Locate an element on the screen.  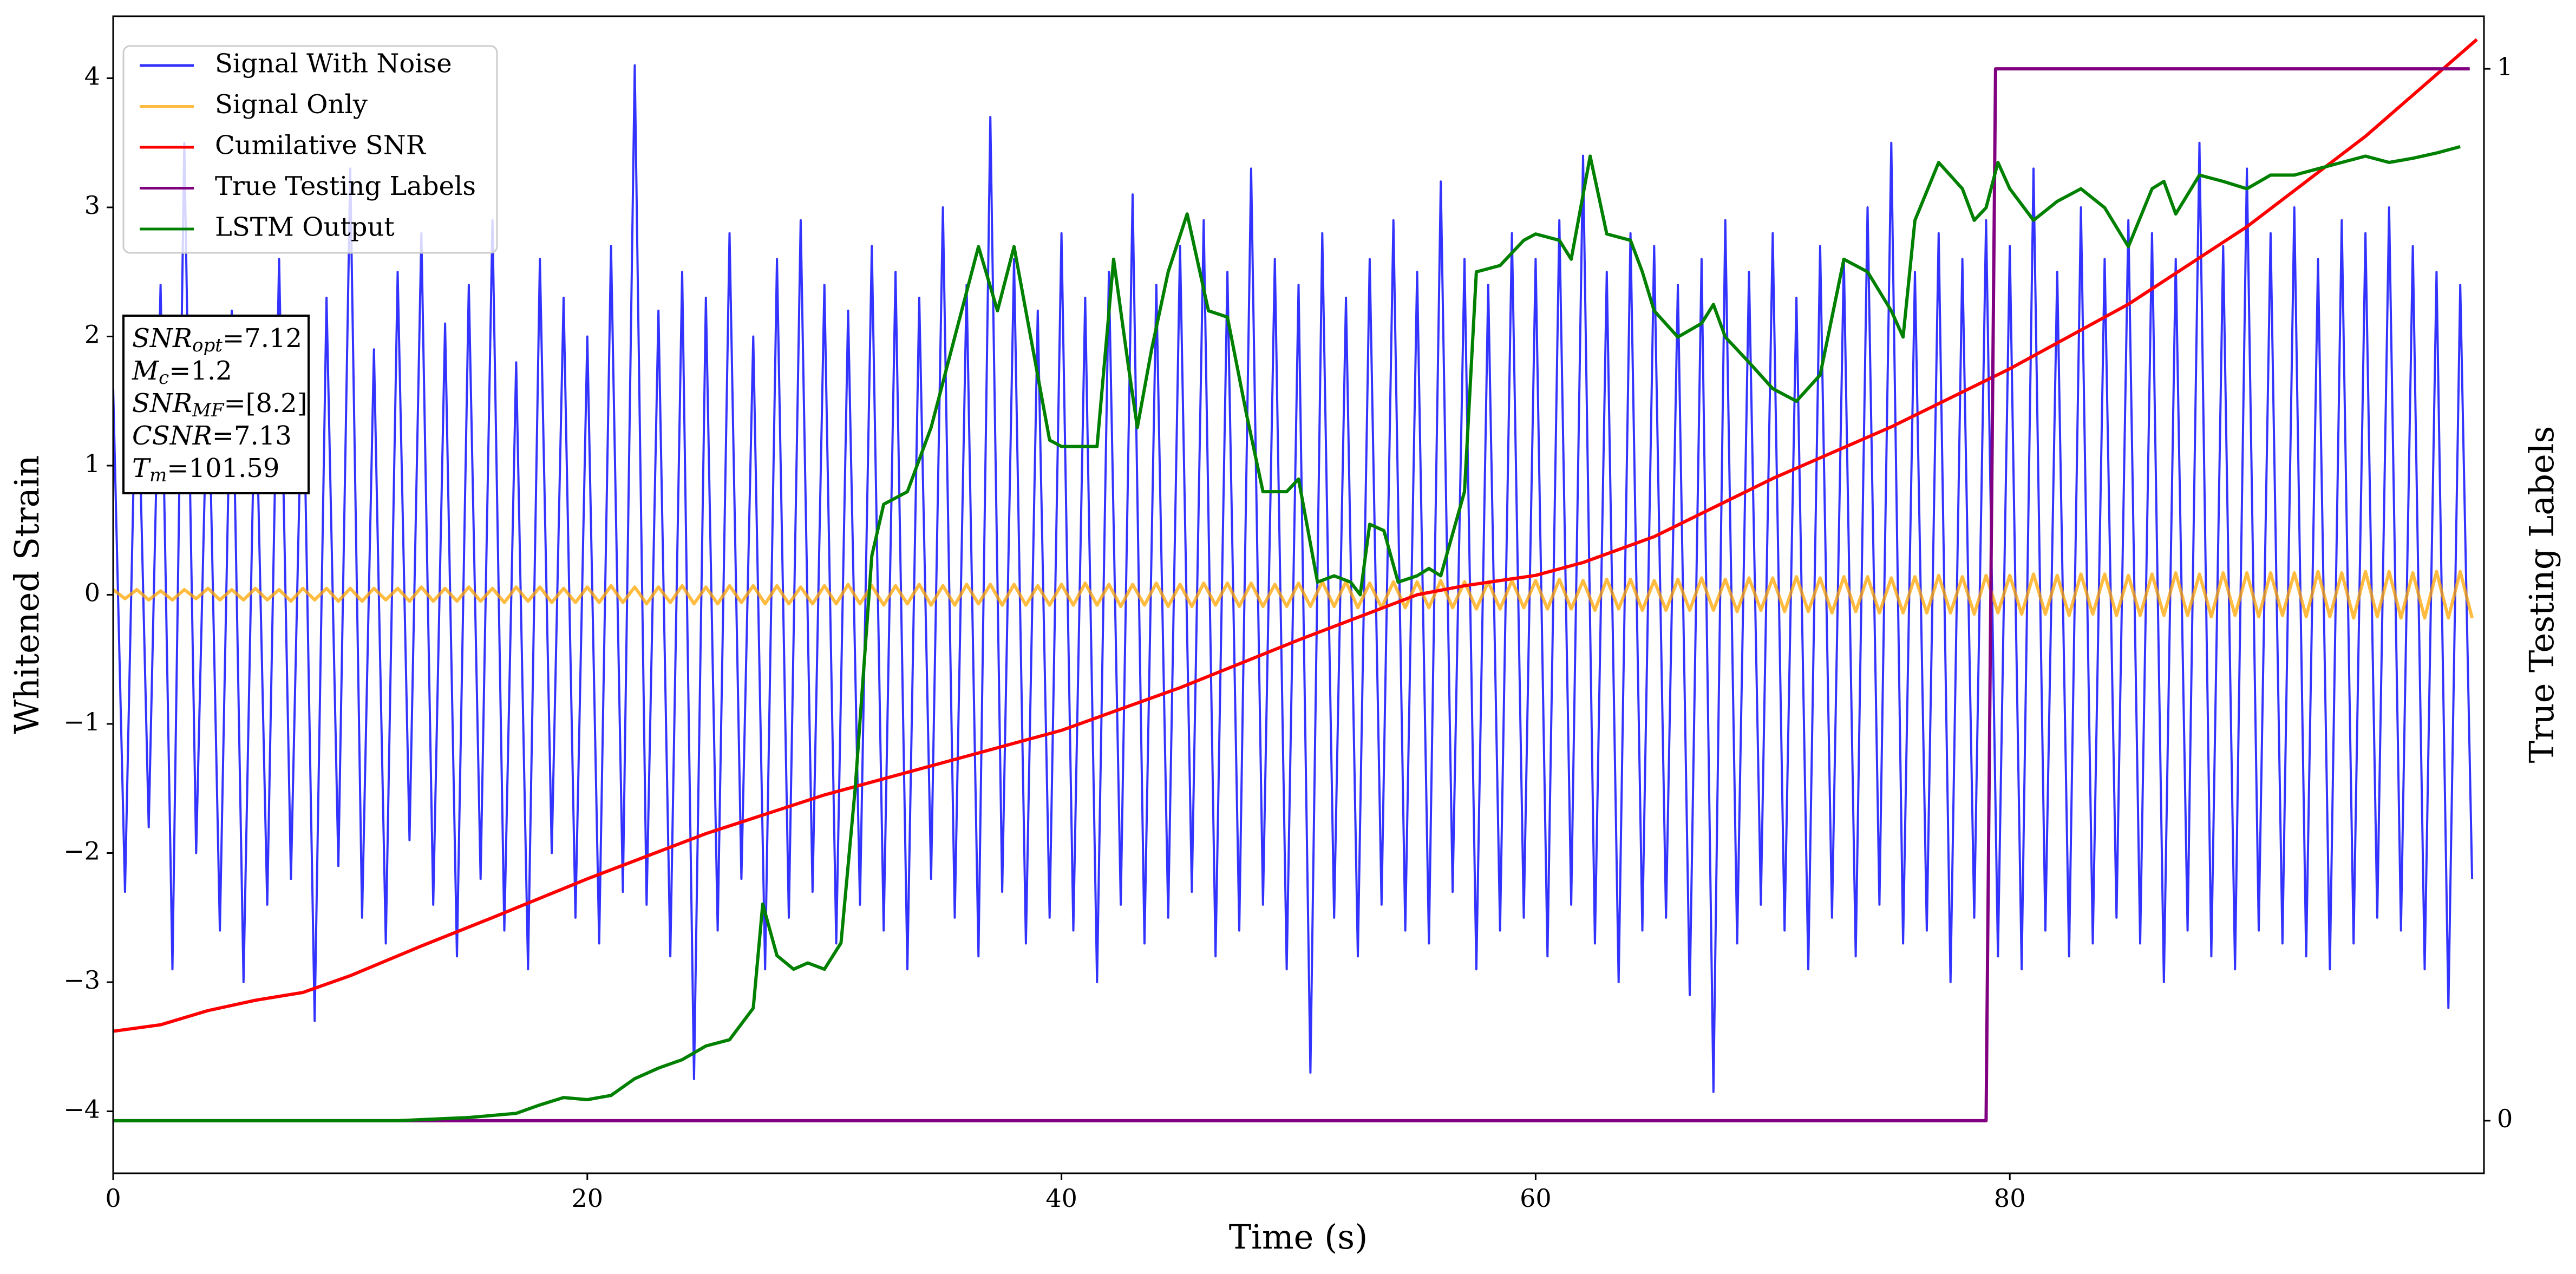
y-axis-label: Whitened Strain is located at coordinates (27, 594).